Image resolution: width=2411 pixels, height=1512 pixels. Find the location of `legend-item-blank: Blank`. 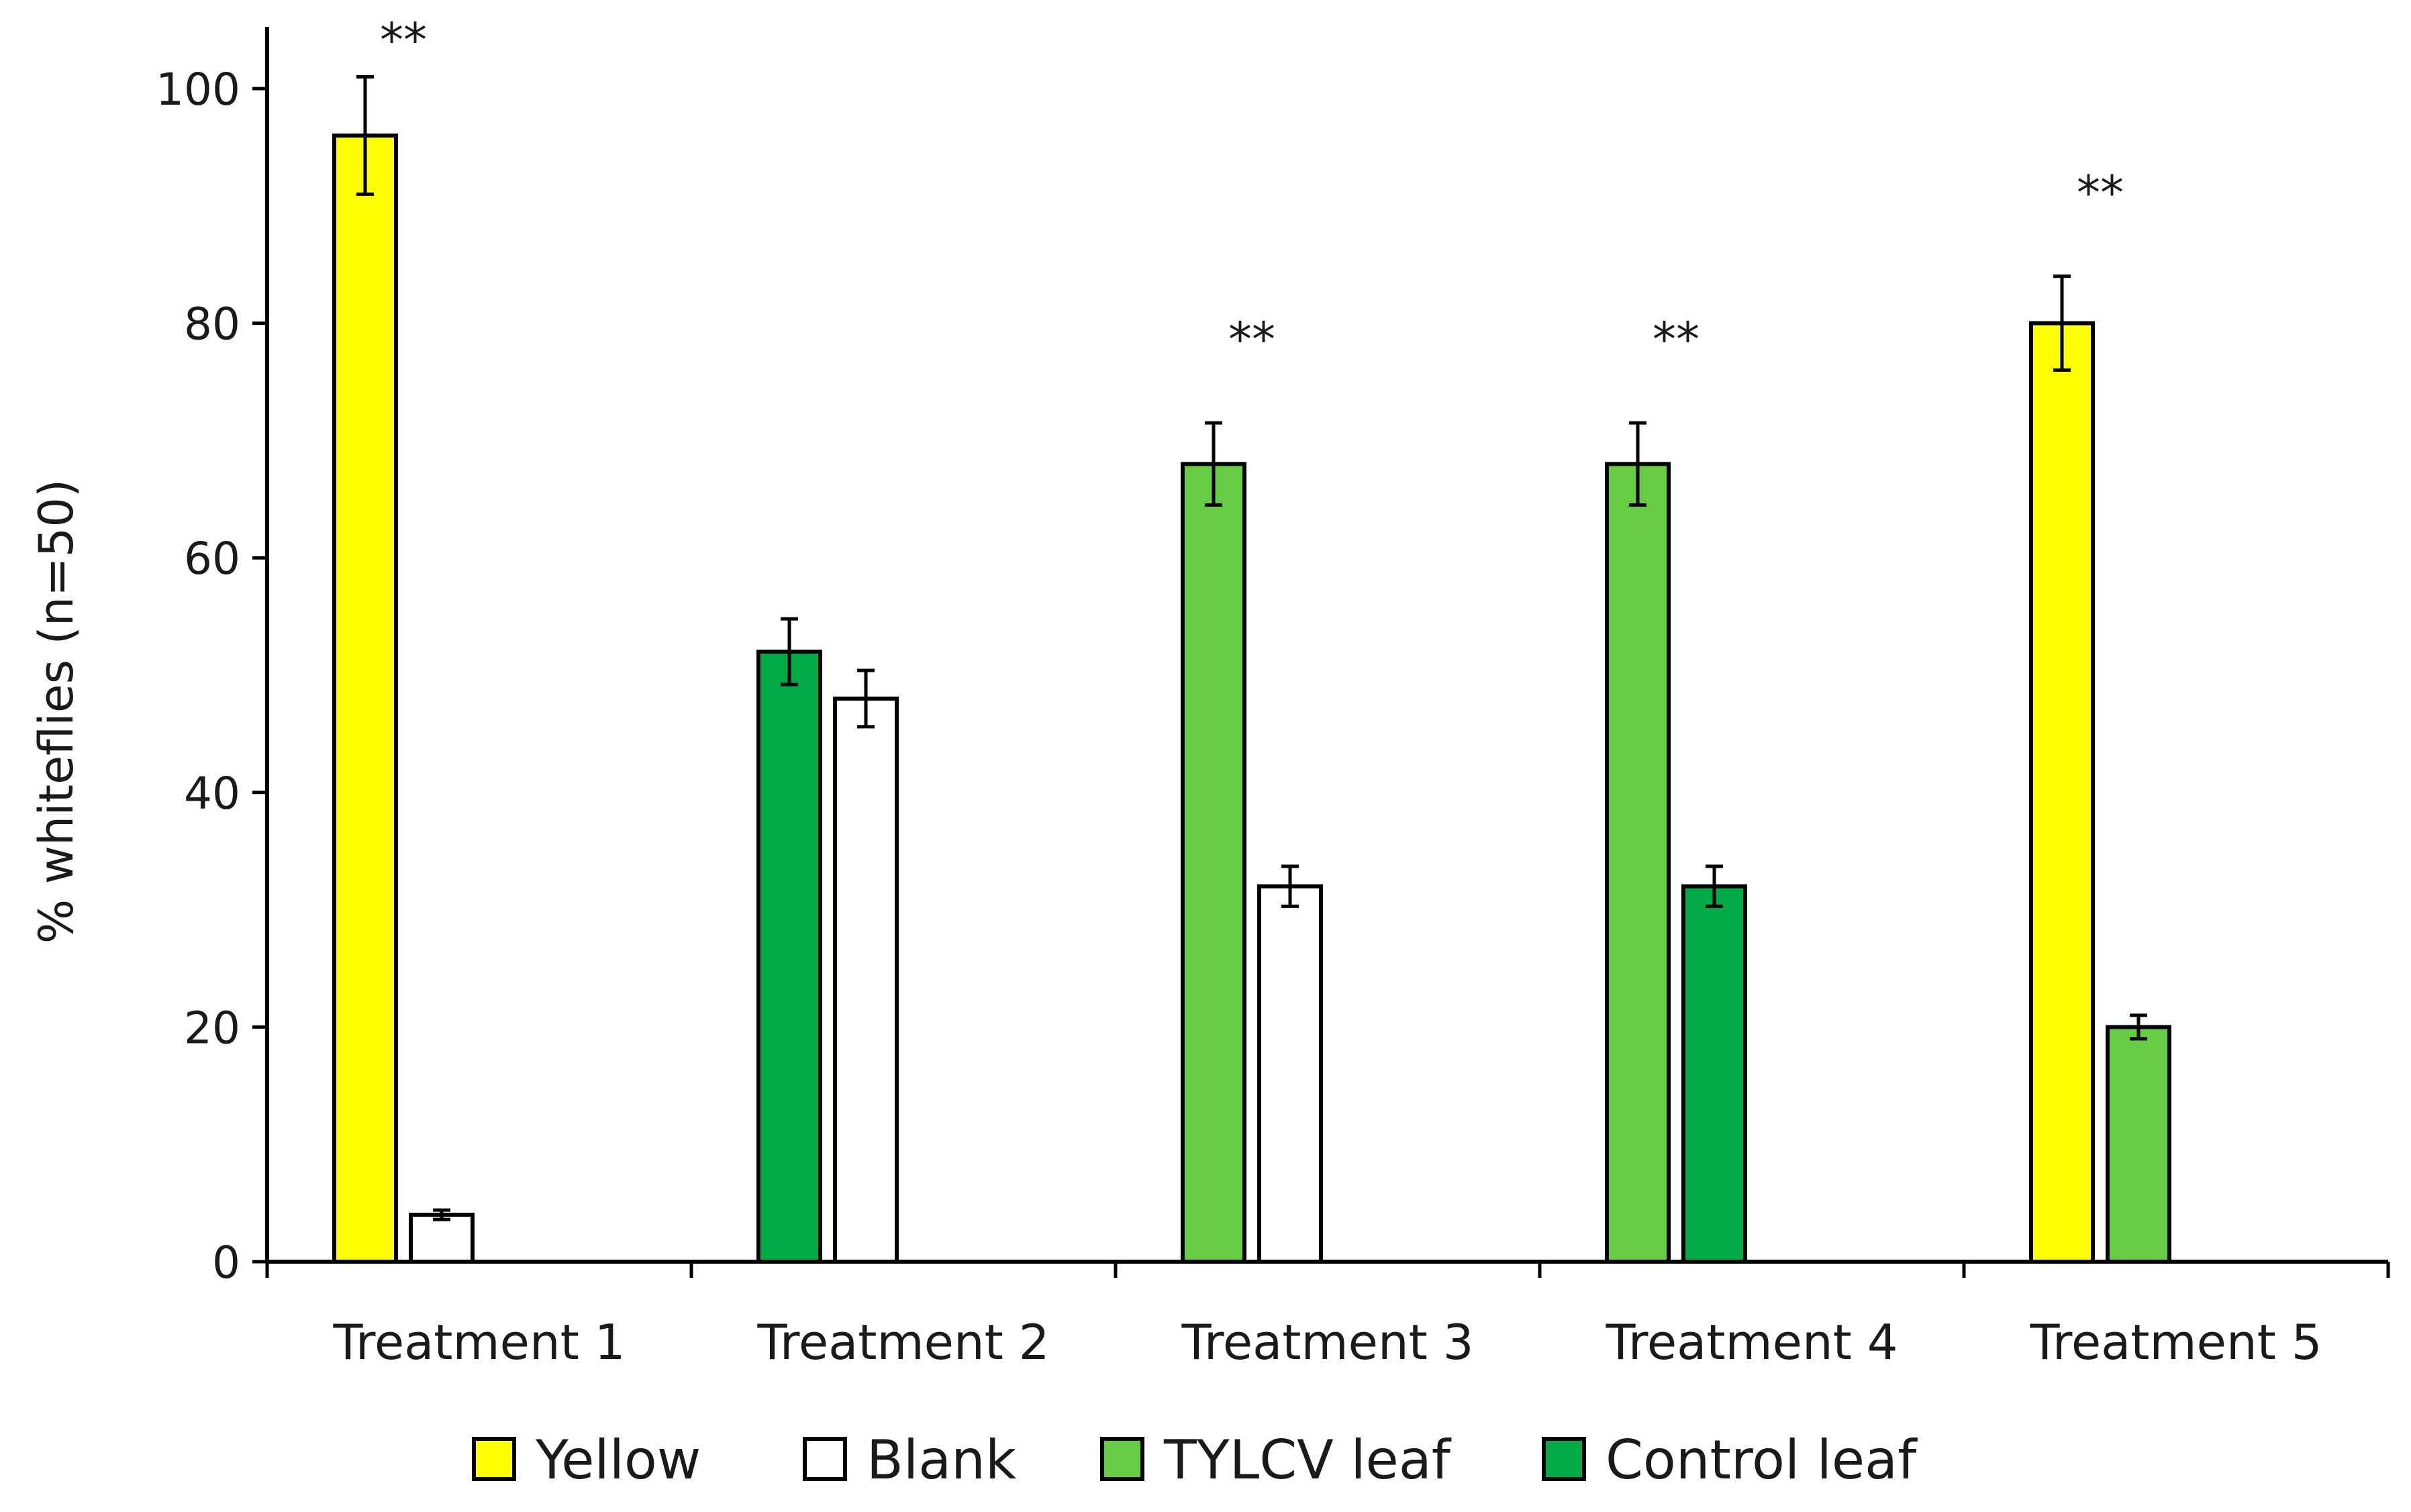

legend-item-blank: Blank is located at coordinates (910, 1460).